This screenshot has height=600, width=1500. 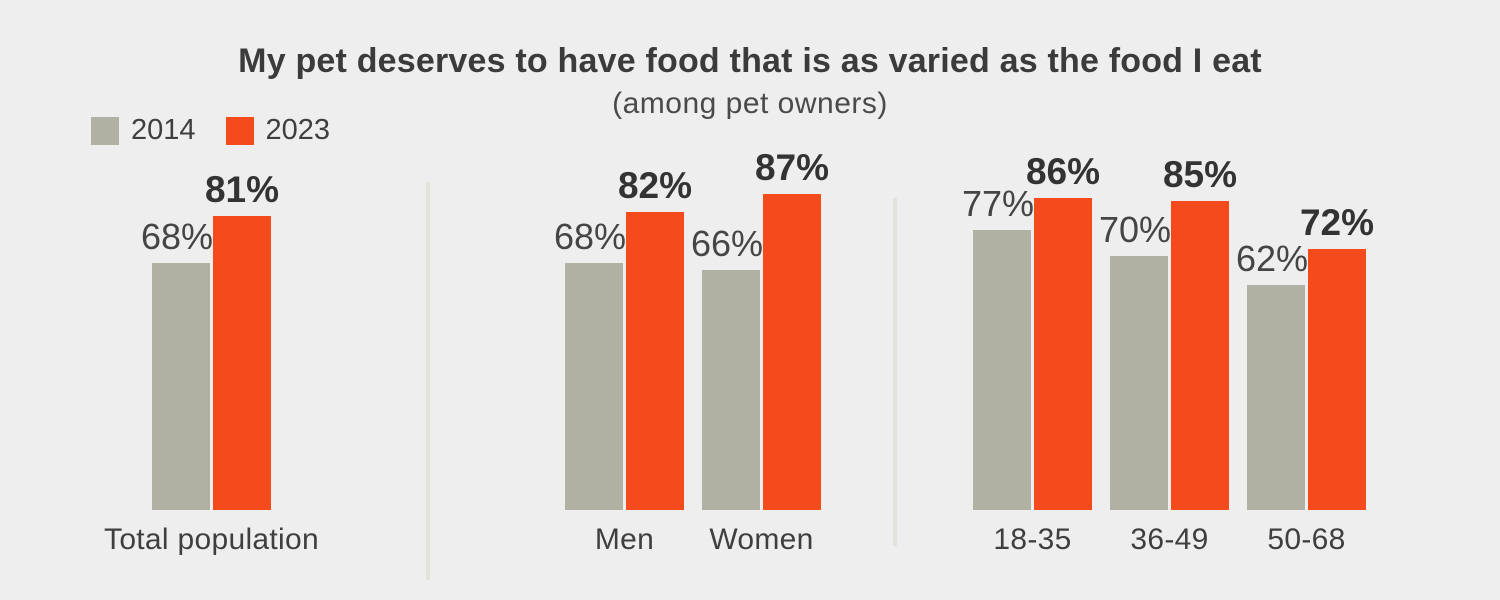 I want to click on bar-value-label-2023: 72%, so click(x=1337, y=222).